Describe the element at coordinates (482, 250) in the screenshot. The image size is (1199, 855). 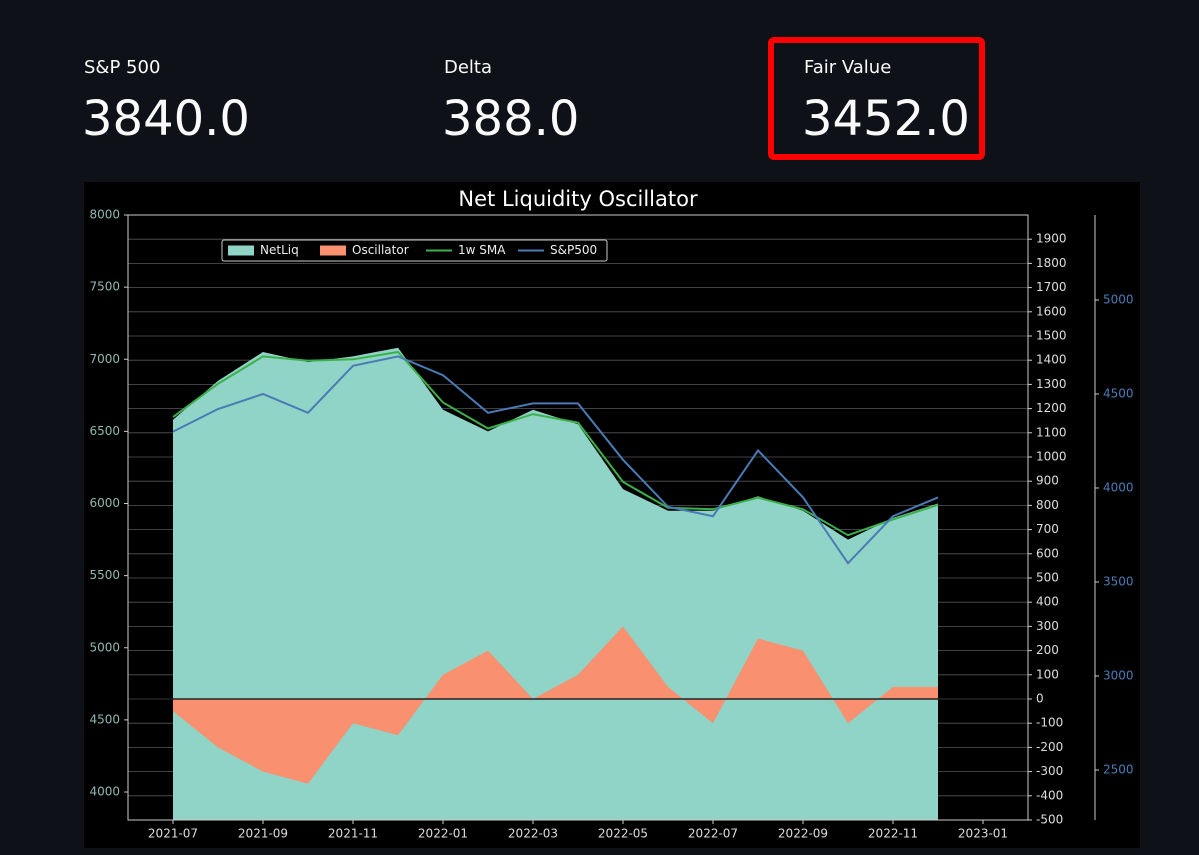
I see `legend-label: 1w SMA` at that location.